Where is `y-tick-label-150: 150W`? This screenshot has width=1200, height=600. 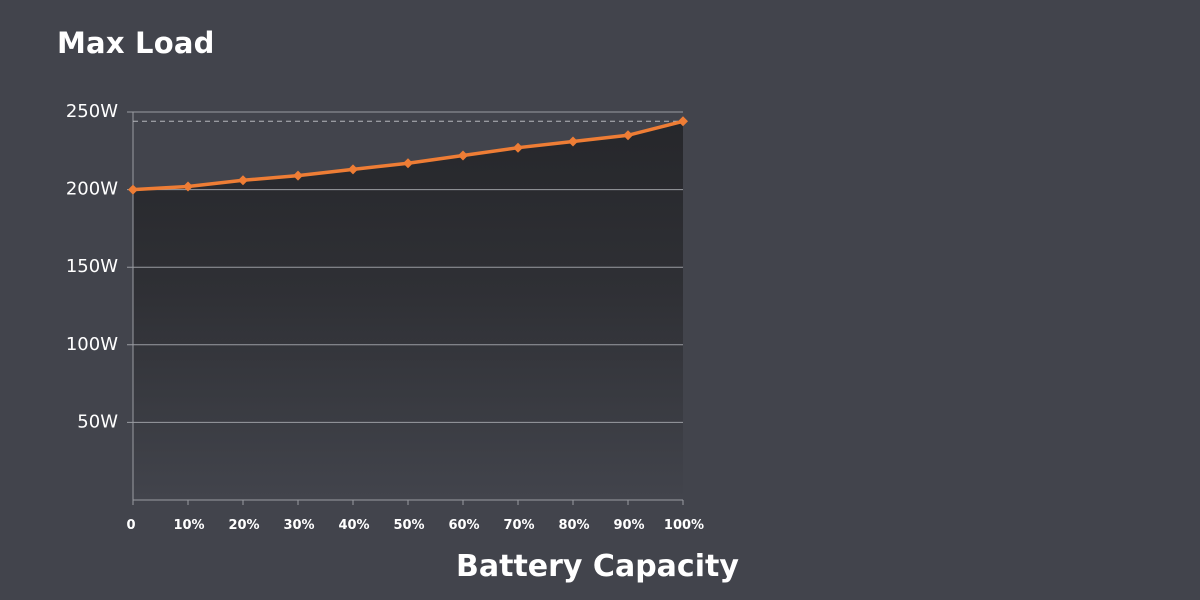 y-tick-label-150: 150W is located at coordinates (92, 266).